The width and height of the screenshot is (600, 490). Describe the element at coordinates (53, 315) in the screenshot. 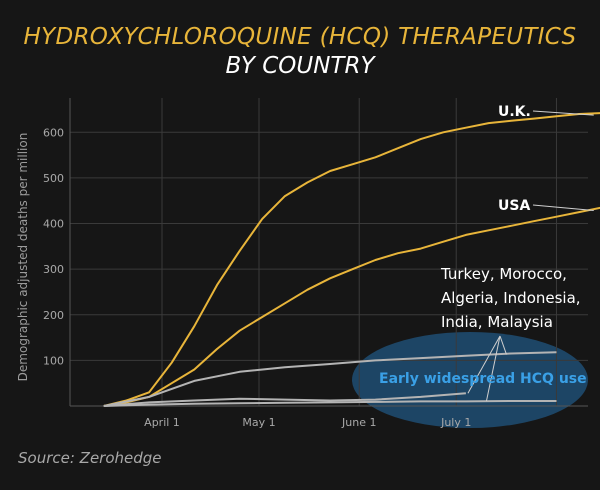

I see `y-tick-label: 200` at that location.